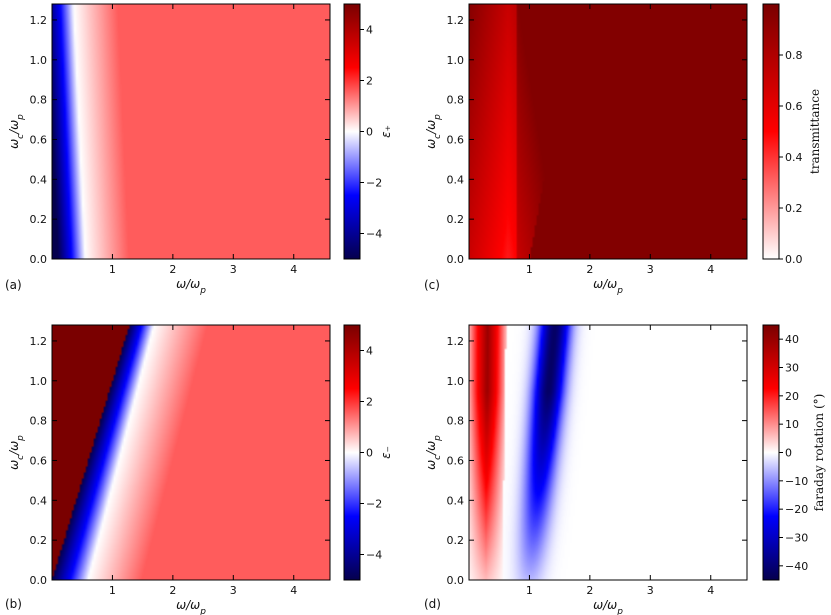 Image resolution: width=831 pixels, height=615 pixels. Describe the element at coordinates (386, 452) in the screenshot. I see `colorbar-label: ε₋` at that location.